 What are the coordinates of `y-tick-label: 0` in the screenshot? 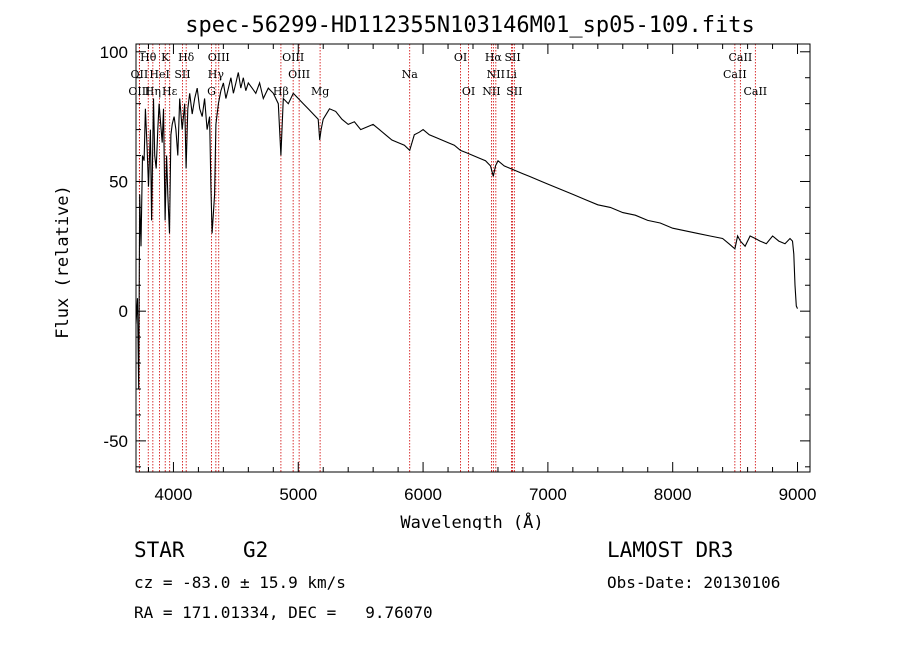 It's located at (123, 311).